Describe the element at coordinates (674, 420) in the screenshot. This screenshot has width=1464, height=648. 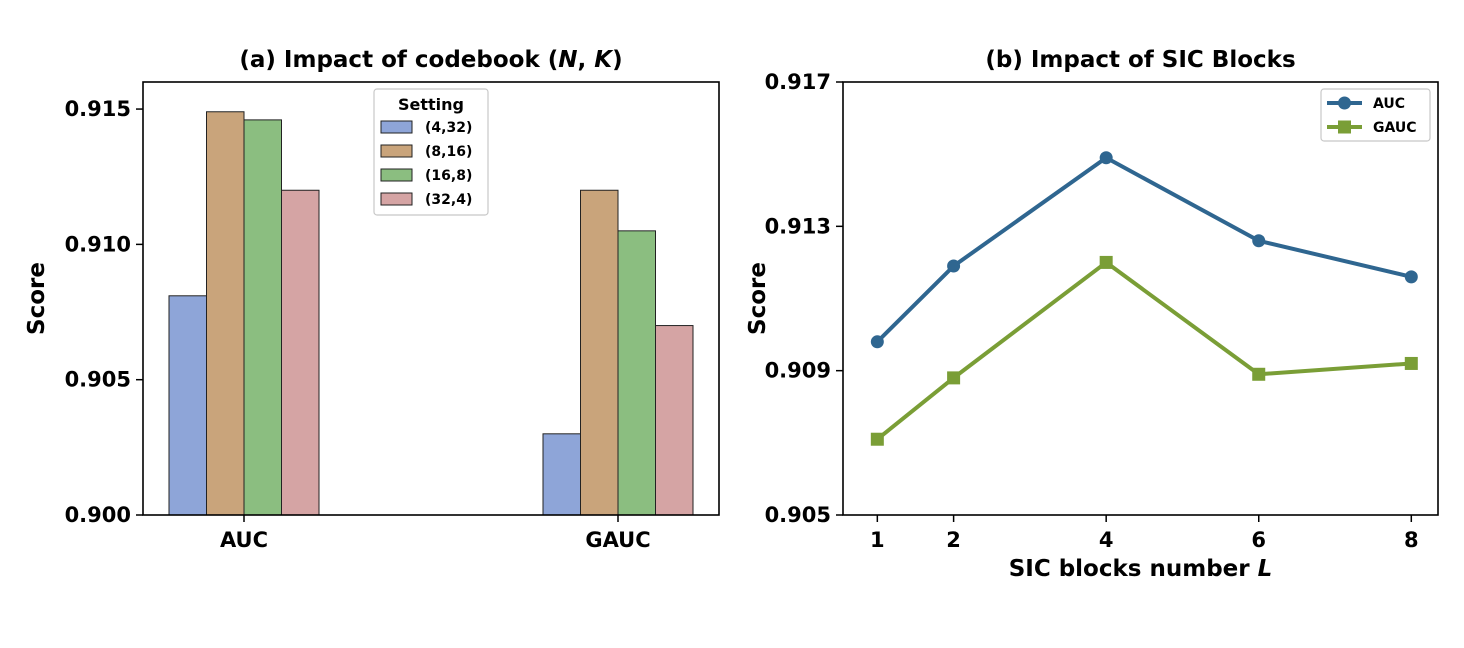
I see `bar-32-4-gauc` at that location.